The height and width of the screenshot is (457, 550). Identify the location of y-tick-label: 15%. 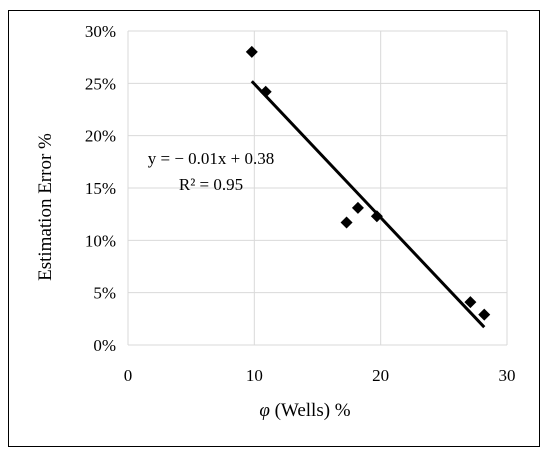
(100, 188).